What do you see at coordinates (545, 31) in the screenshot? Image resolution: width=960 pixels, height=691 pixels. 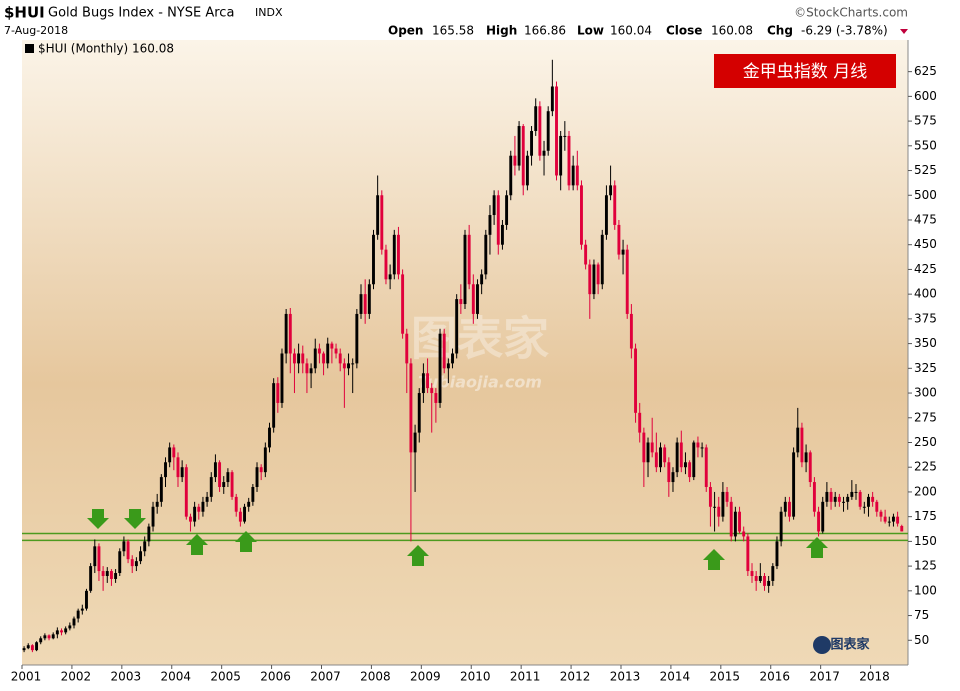 I see `high: 166.86` at bounding box center [545, 31].